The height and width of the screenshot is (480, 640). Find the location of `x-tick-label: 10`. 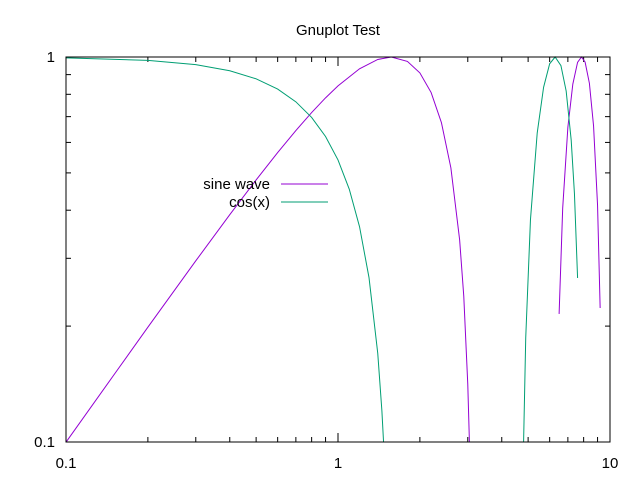

x-tick-label: 10 is located at coordinates (610, 463).